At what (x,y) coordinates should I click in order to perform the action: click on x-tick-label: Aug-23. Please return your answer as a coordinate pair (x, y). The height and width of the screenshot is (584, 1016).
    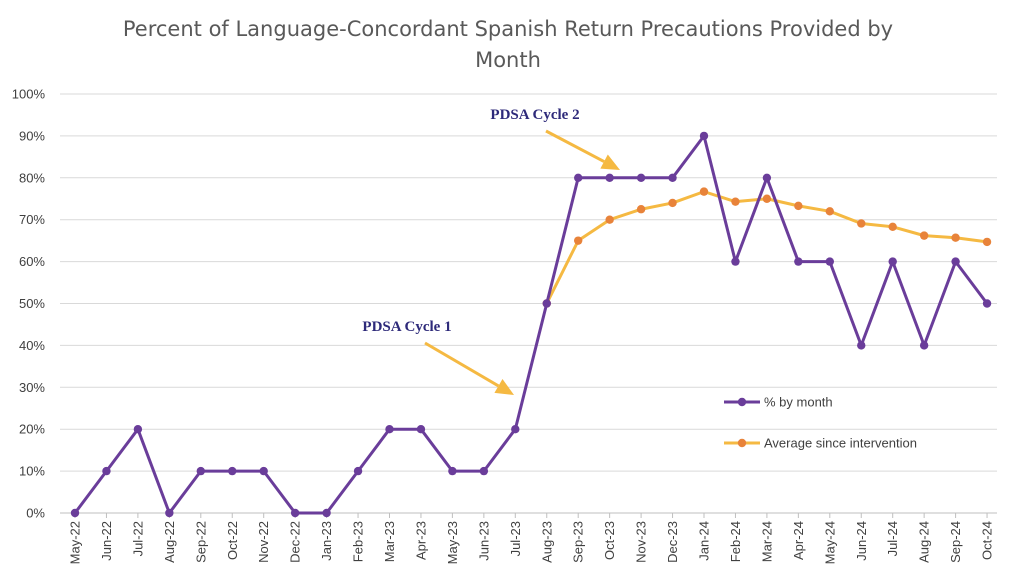
    Looking at the image, I should click on (546, 542).